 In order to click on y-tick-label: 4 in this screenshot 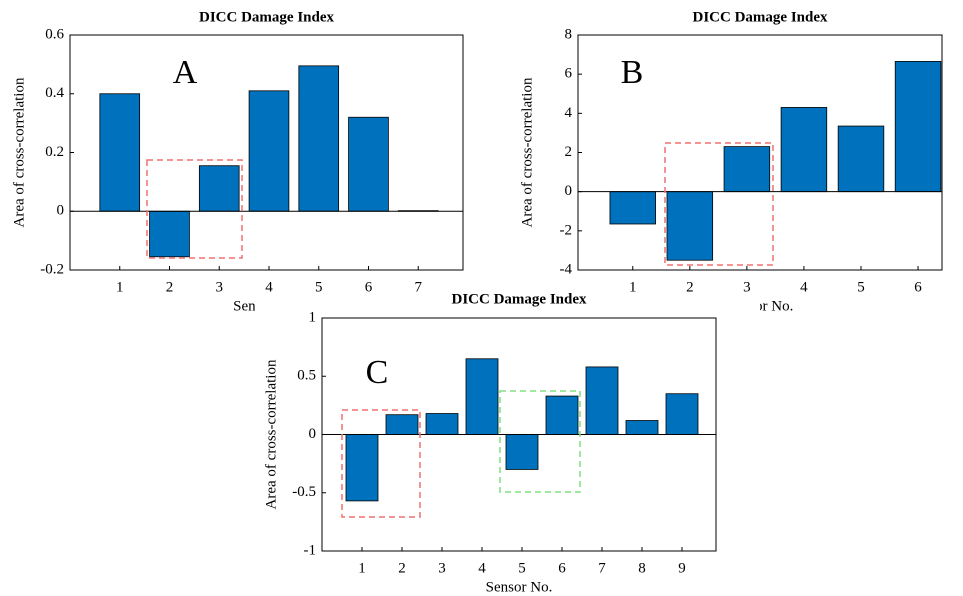, I will do `click(569, 113)`.